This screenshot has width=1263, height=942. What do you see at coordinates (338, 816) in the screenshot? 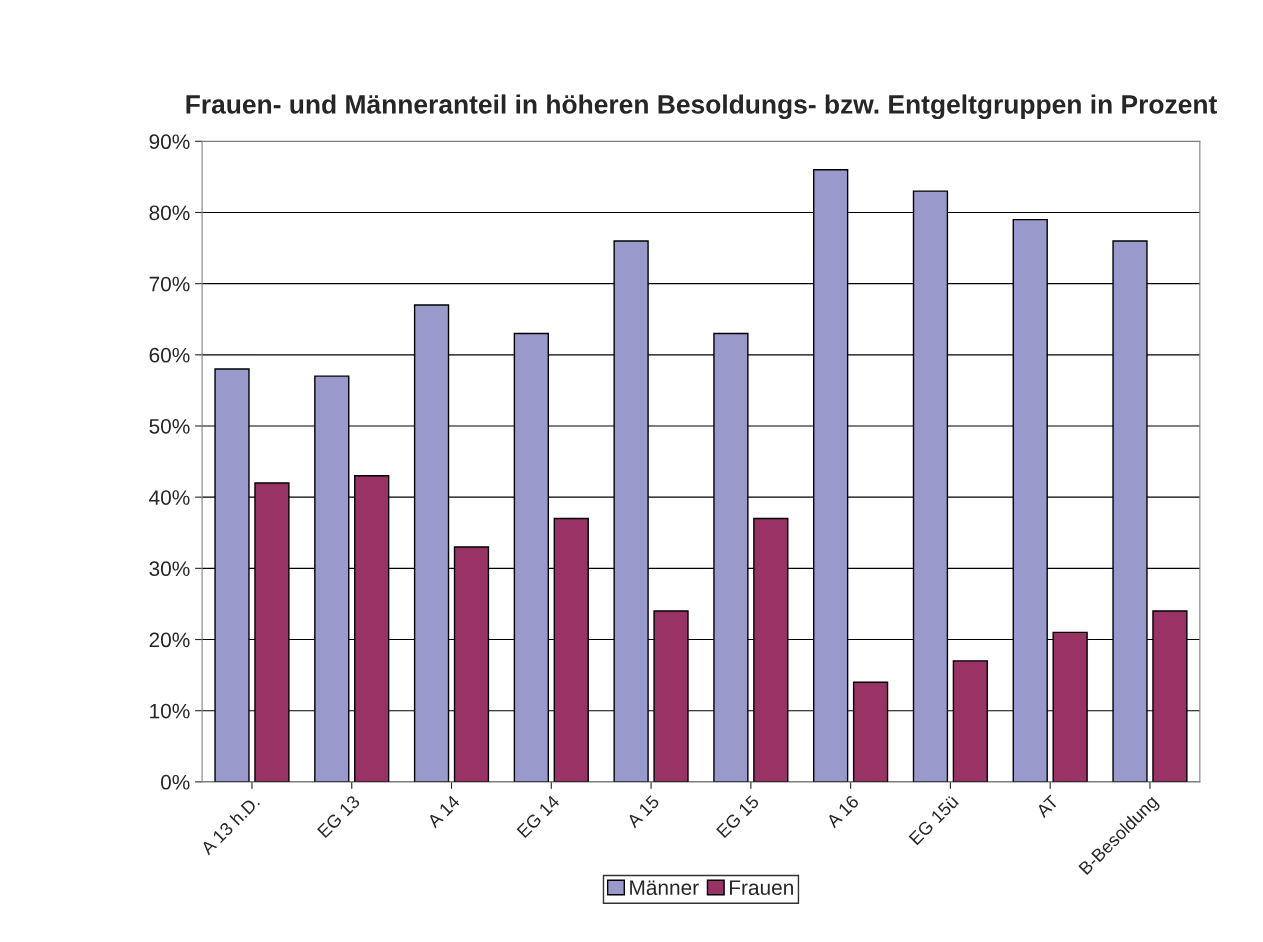
I see `x-tick-label: EG 13` at bounding box center [338, 816].